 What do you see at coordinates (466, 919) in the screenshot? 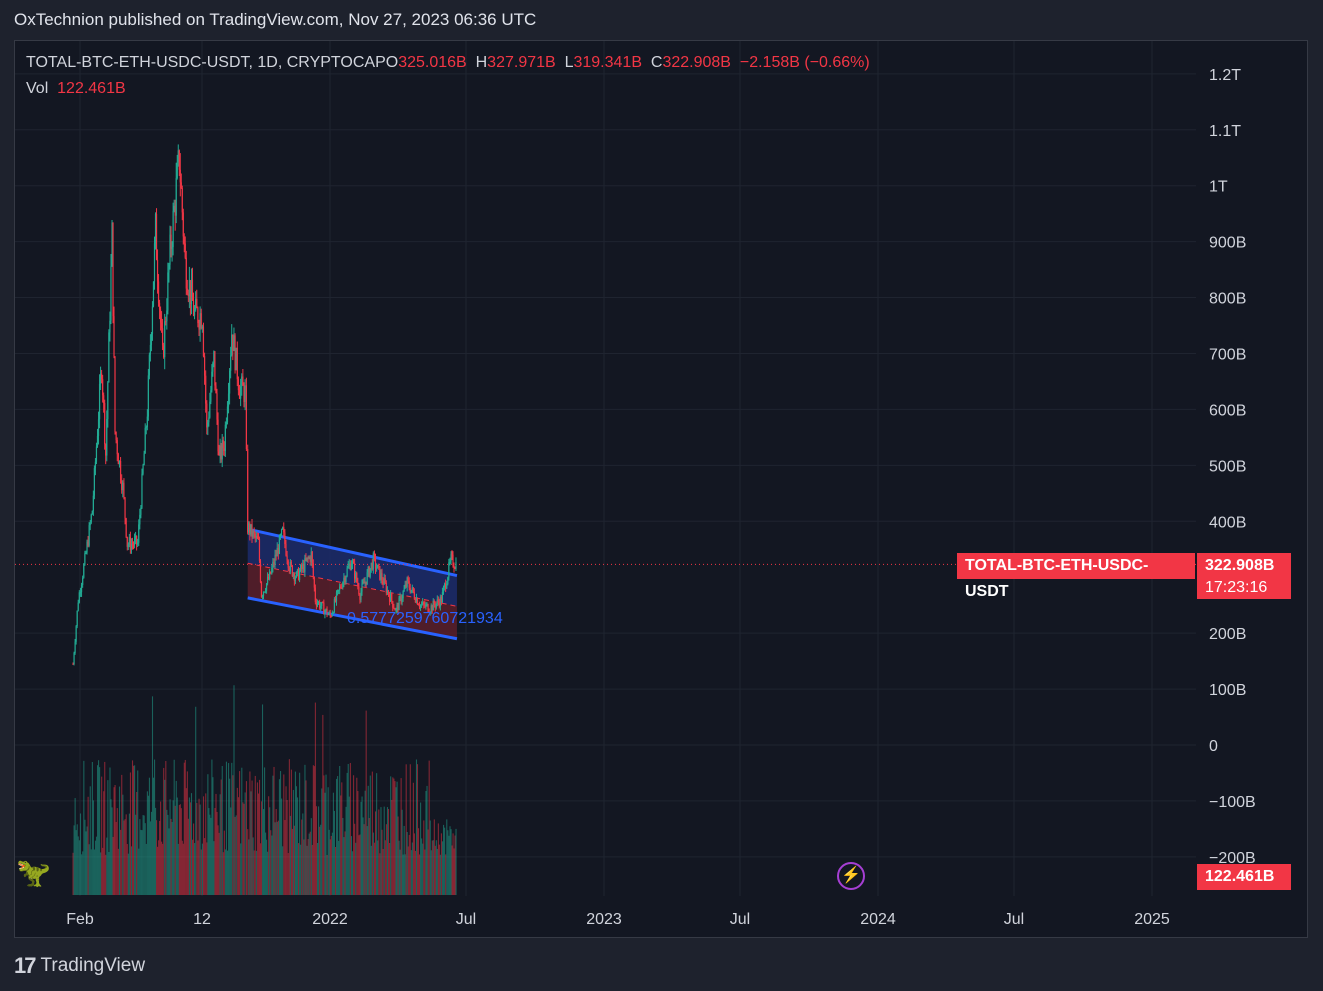
I see `x-tick-label: Jul` at bounding box center [466, 919].